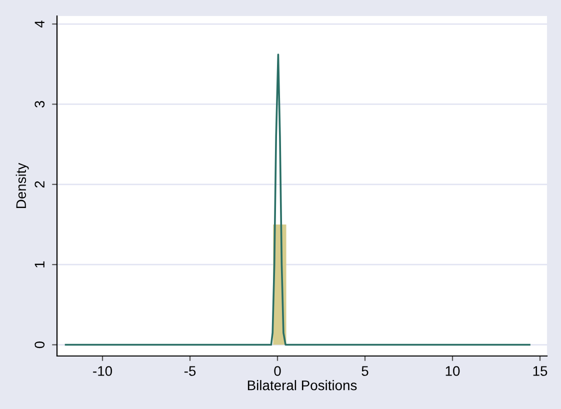  I want to click on x-tick-label: 5, so click(365, 371).